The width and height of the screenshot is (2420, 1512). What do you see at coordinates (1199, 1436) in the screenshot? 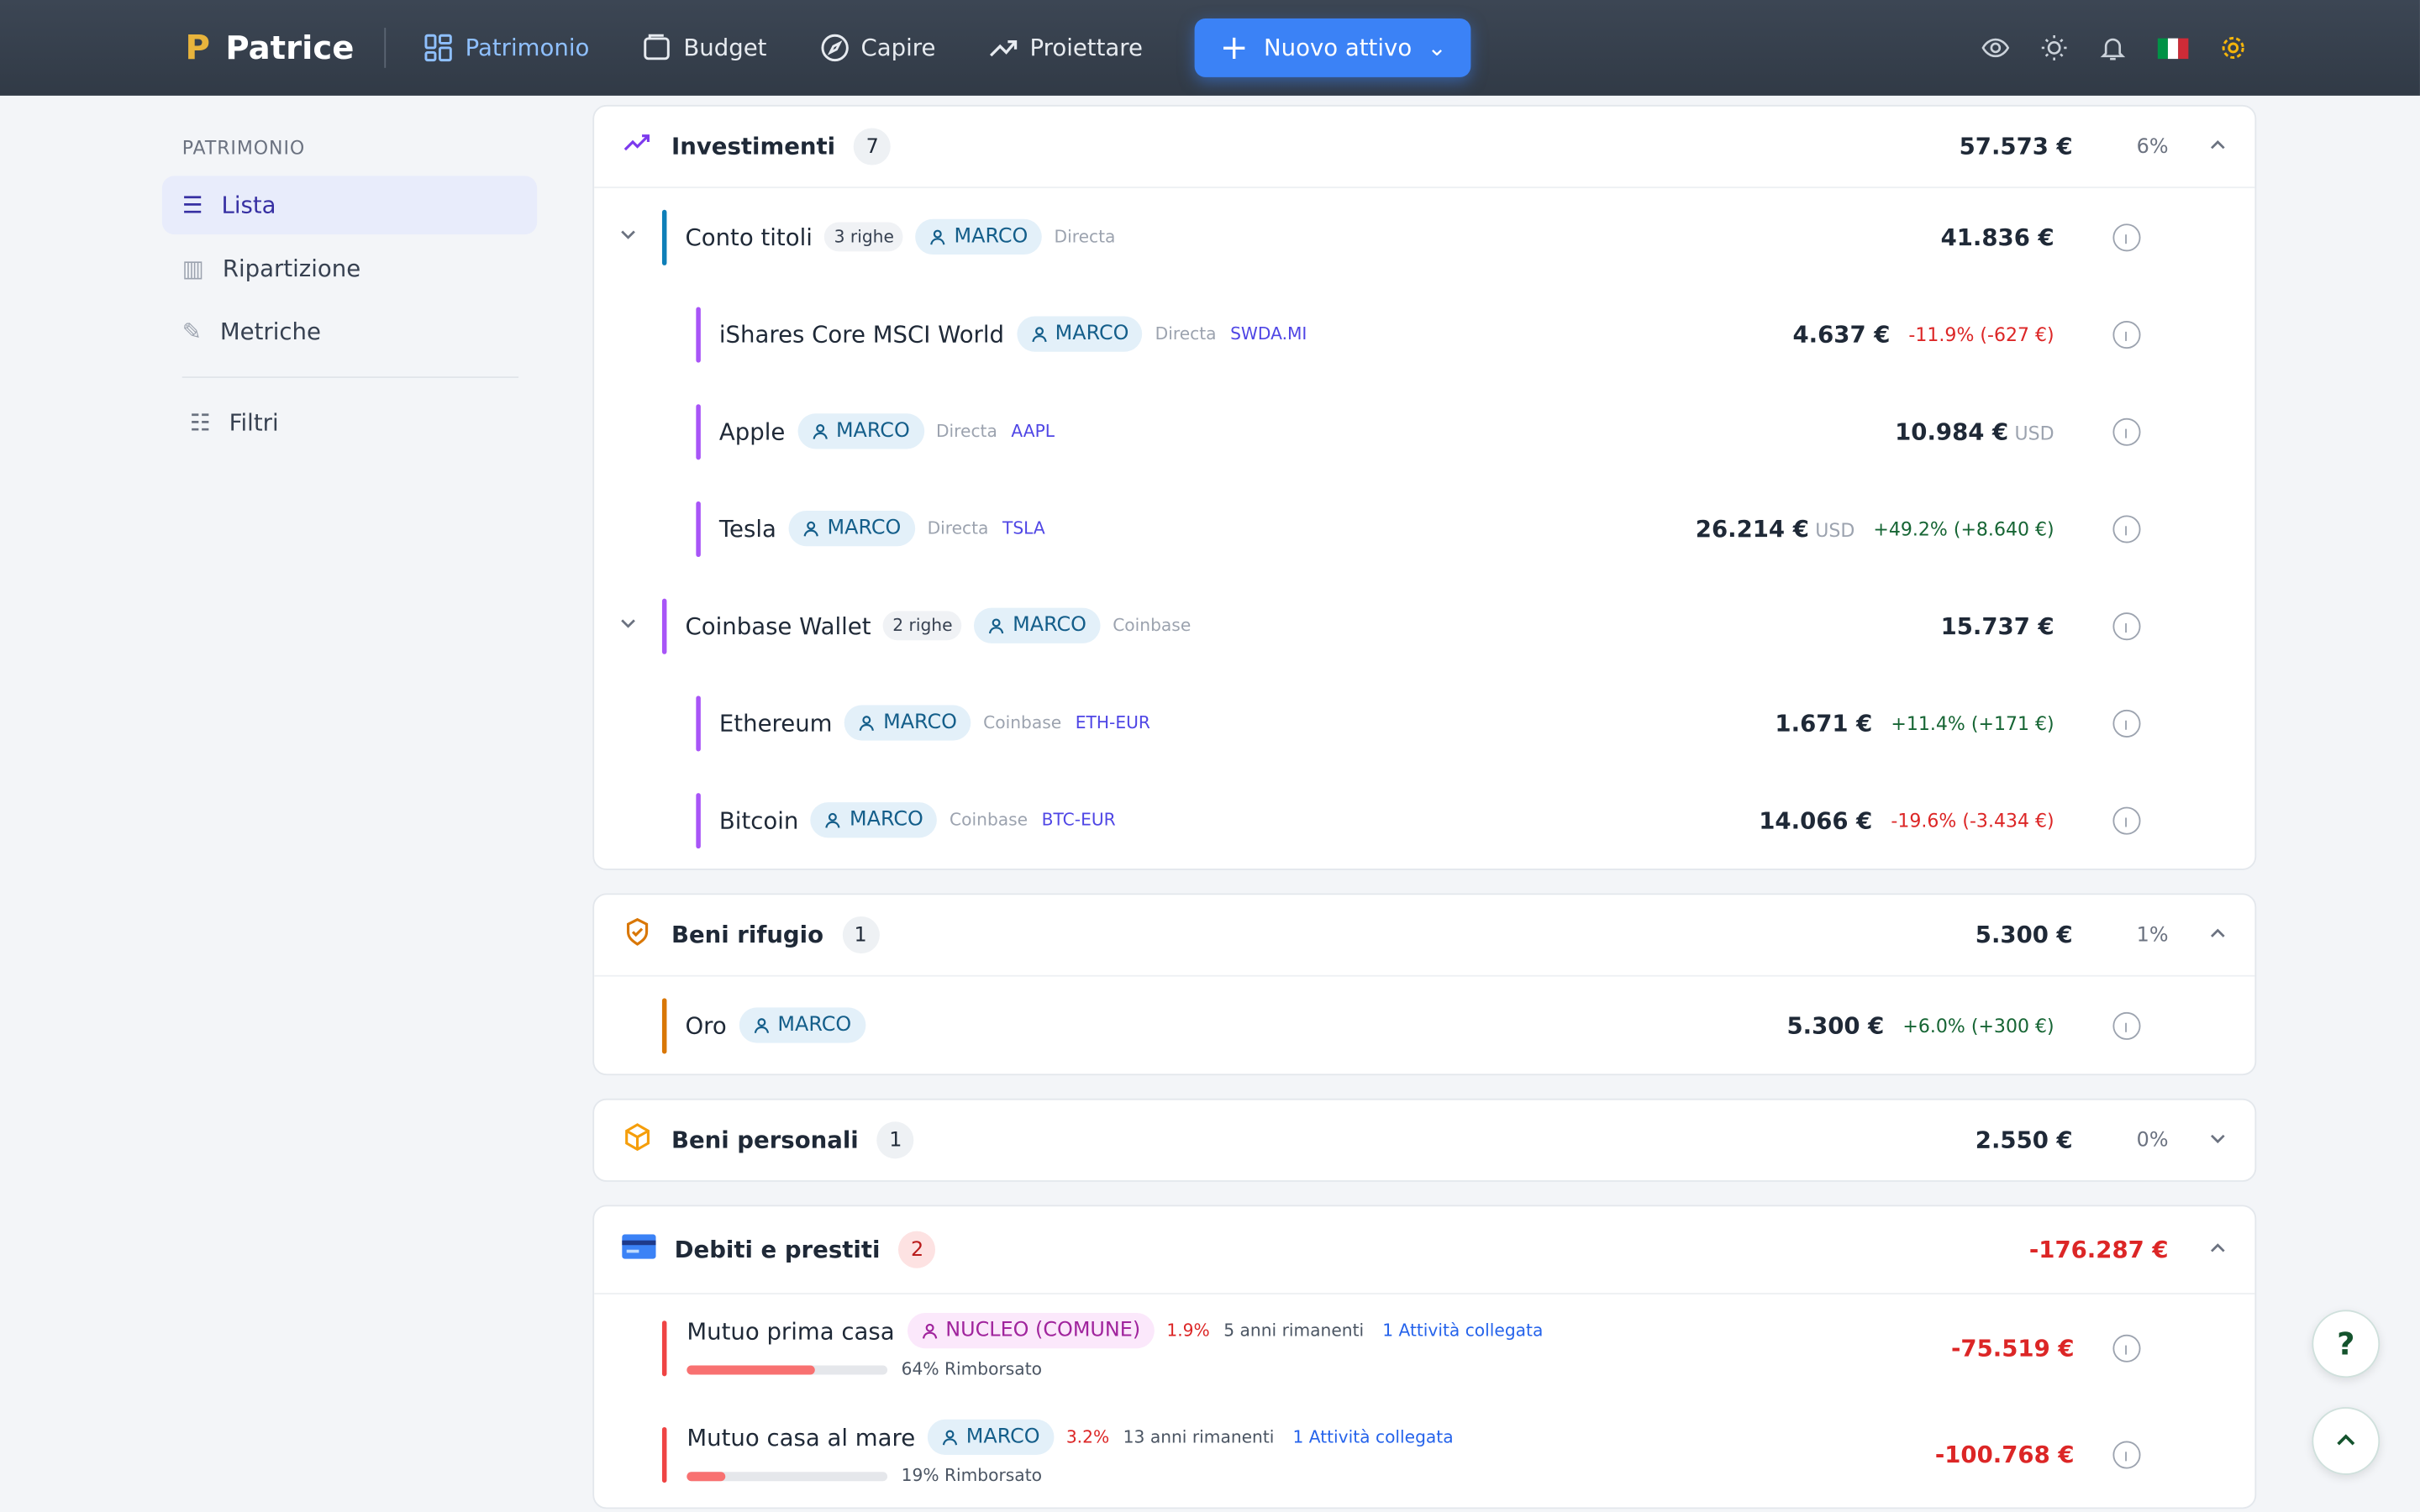
I see `remaining-term: 13 anni rimanenti` at bounding box center [1199, 1436].